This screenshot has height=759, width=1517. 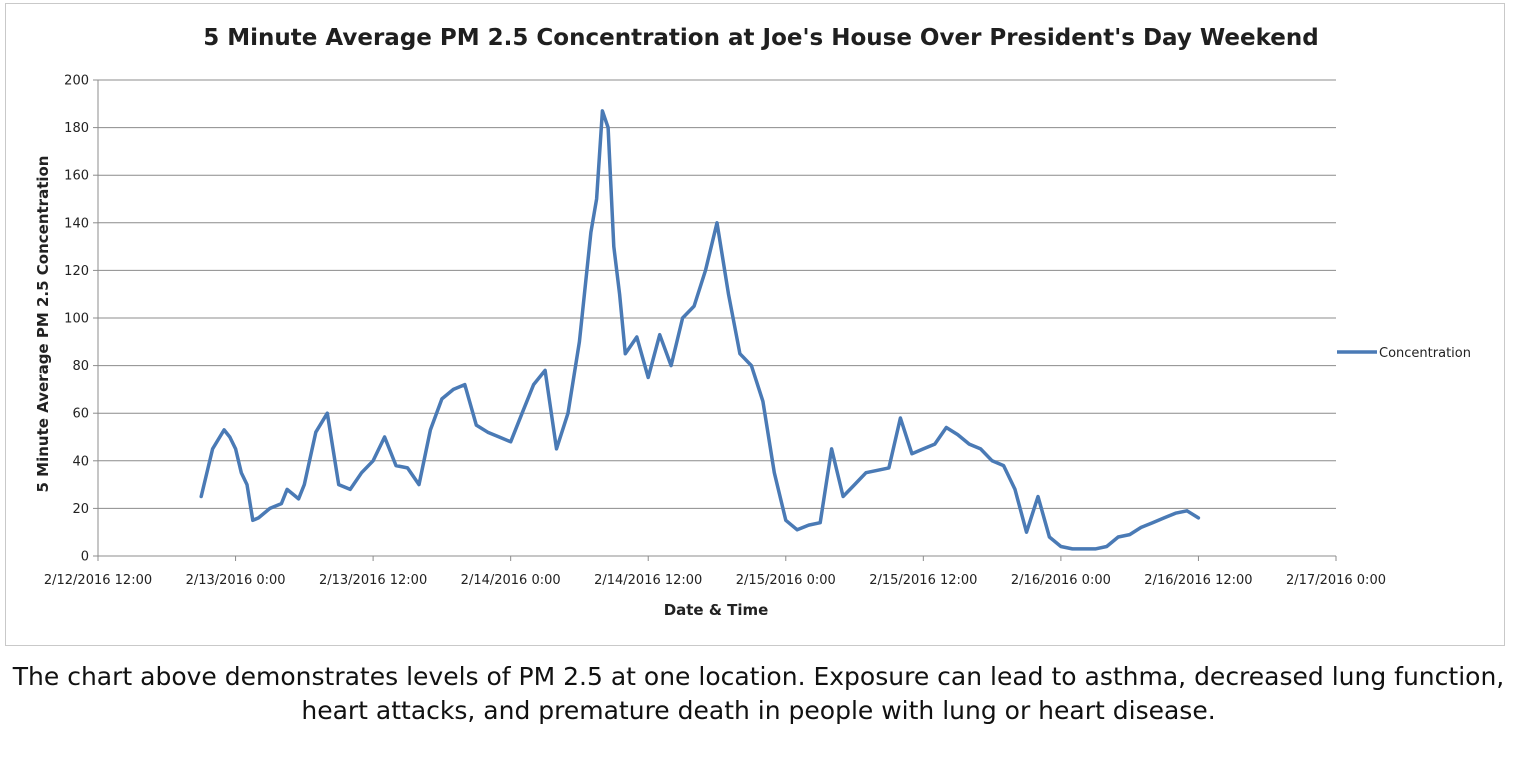 What do you see at coordinates (76, 176) in the screenshot?
I see `y-tick-label: 160` at bounding box center [76, 176].